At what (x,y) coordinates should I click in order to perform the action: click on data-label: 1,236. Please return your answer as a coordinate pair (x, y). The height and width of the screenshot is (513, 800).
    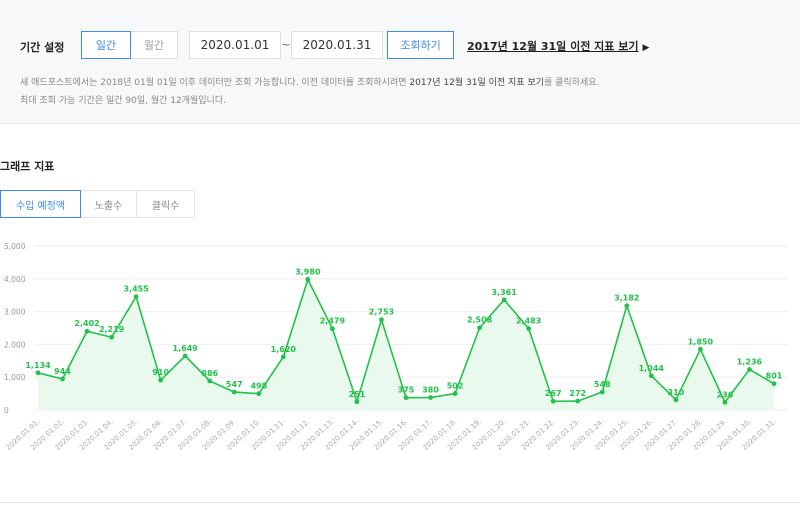
    Looking at the image, I should click on (750, 361).